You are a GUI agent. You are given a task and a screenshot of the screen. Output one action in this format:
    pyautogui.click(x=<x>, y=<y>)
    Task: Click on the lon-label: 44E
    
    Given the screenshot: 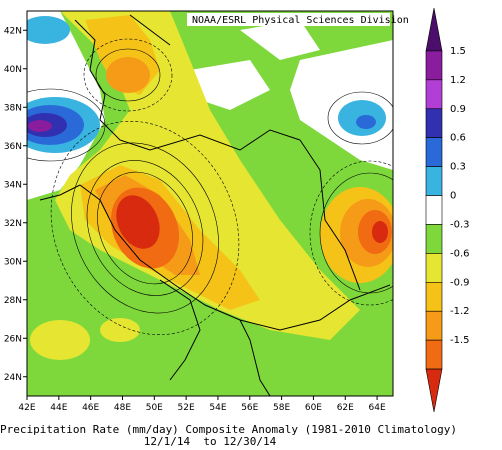 What is the action you would take?
    pyautogui.click(x=58, y=408)
    